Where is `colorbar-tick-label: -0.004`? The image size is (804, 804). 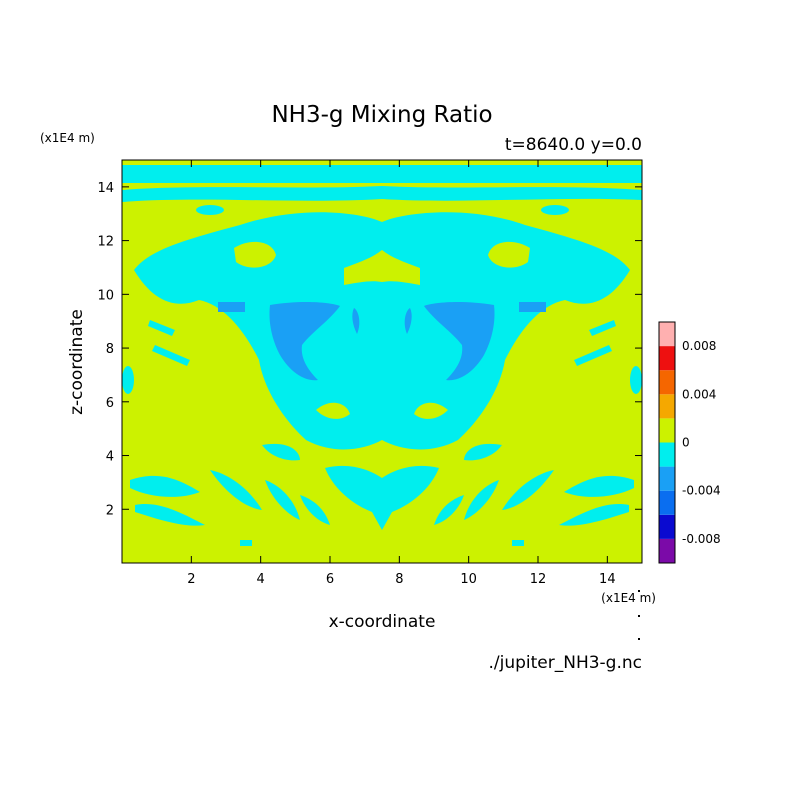 colorbar-tick-label: -0.004 is located at coordinates (701, 491).